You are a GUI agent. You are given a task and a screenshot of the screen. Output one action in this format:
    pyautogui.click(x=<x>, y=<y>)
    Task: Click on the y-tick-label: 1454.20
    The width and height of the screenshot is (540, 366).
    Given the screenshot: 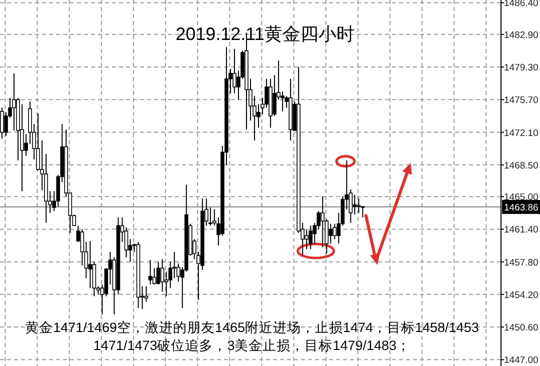 What is the action you would take?
    pyautogui.click(x=521, y=295)
    